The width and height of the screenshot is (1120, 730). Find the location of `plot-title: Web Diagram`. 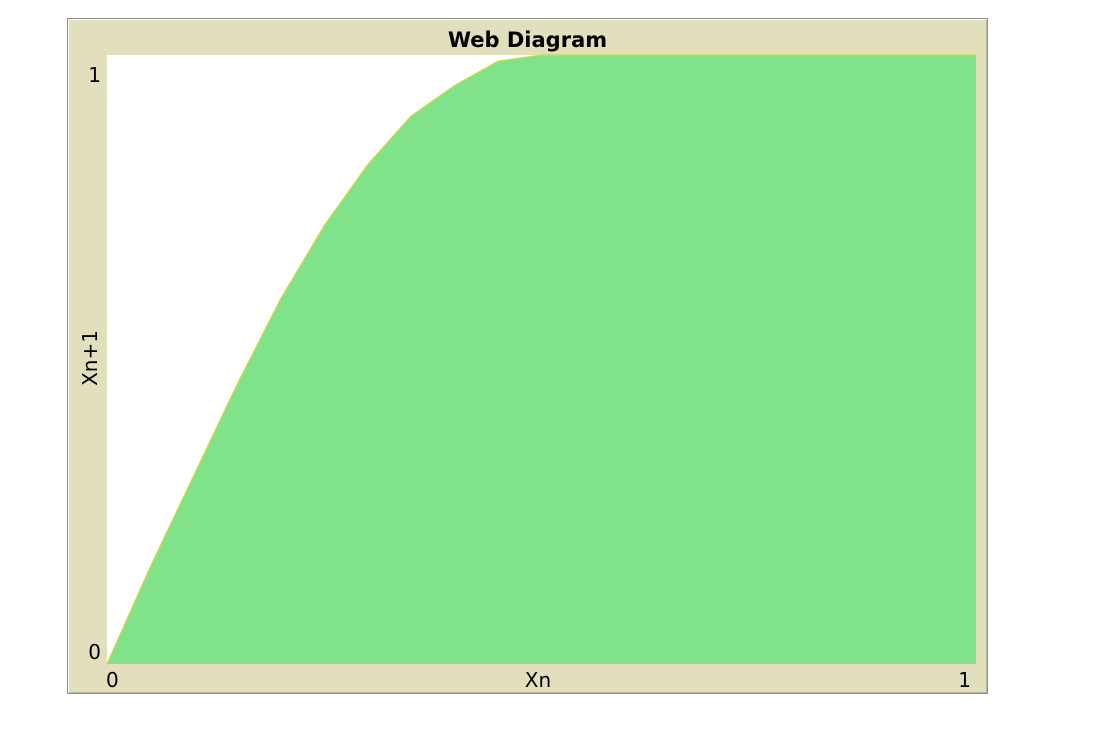

plot-title: Web Diagram is located at coordinates (527, 40).